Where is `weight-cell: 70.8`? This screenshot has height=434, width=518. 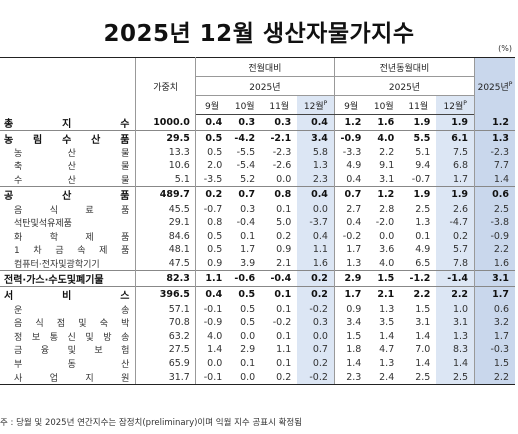
weight-cell: 70.8 is located at coordinates (165, 322).